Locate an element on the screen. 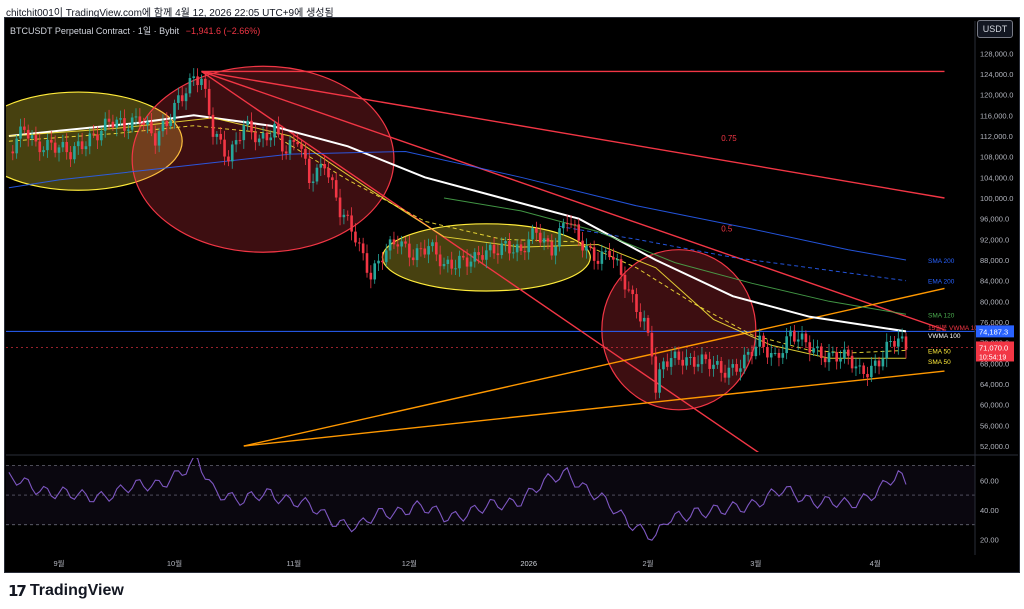 This screenshot has width=1024, height=609. tradingview-logo: 17 TradingView is located at coordinates (66, 591).